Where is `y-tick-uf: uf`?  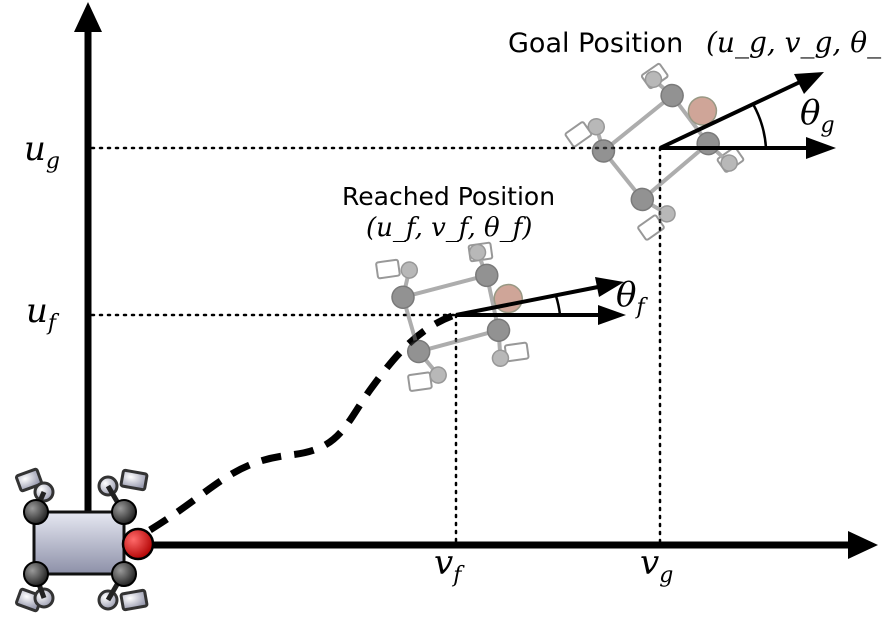 y-tick-uf: uf is located at coordinates (43, 313).